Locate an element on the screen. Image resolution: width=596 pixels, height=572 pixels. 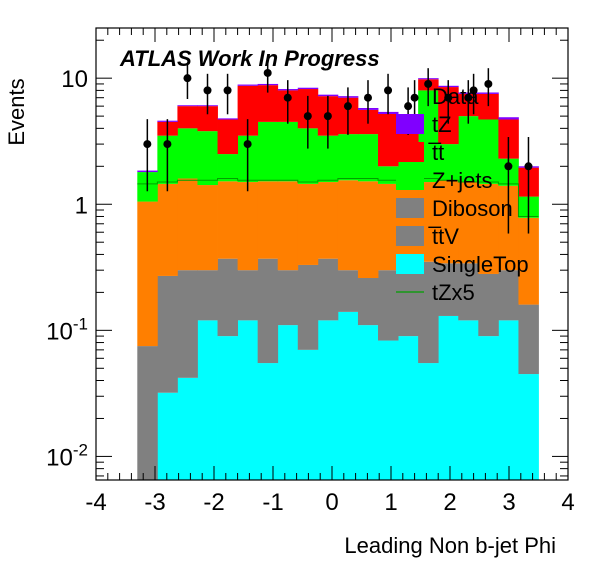
x-tick-label-1: -3 is located at coordinates (154, 502).